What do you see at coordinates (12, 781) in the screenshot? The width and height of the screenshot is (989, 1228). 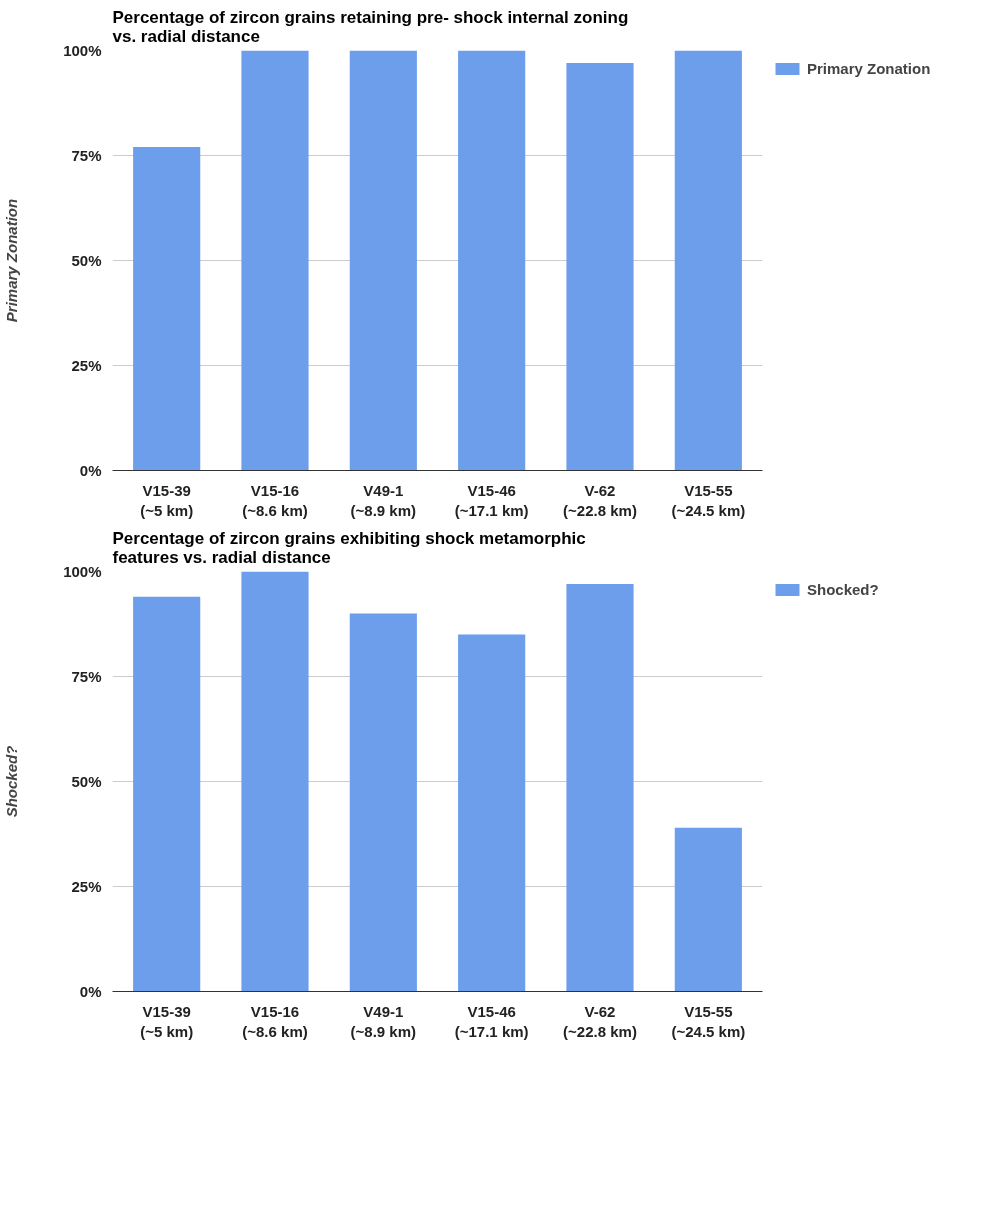 I see `y-axis-title: Shocked?` at bounding box center [12, 781].